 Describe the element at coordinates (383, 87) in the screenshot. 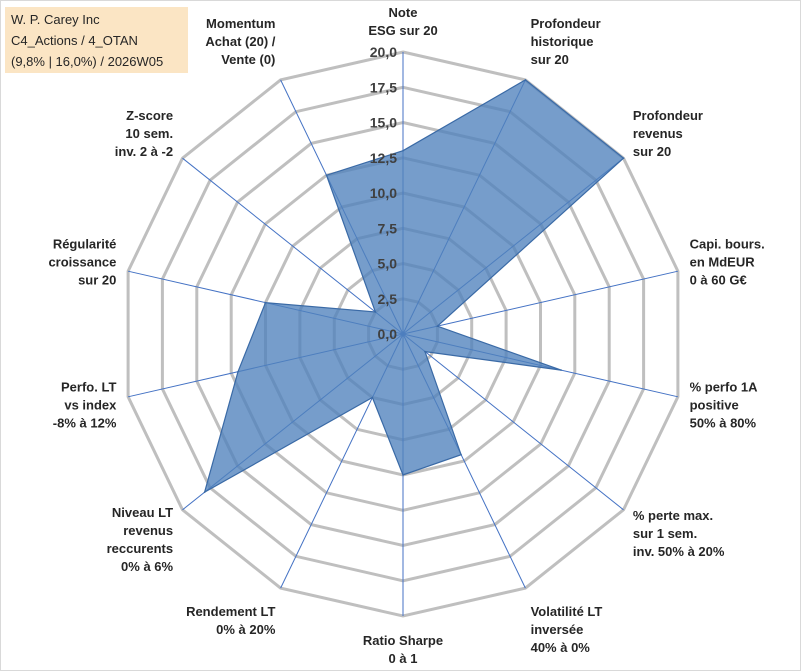

I see `tick-label-7: 17,5` at that location.